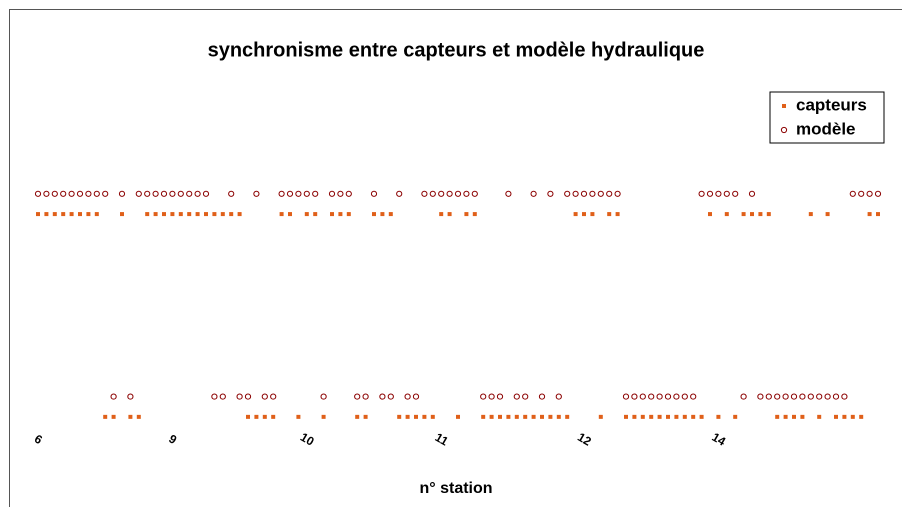 This screenshot has width=902, height=507. What do you see at coordinates (831, 104) in the screenshot?
I see `legend-label: capteurs` at bounding box center [831, 104].